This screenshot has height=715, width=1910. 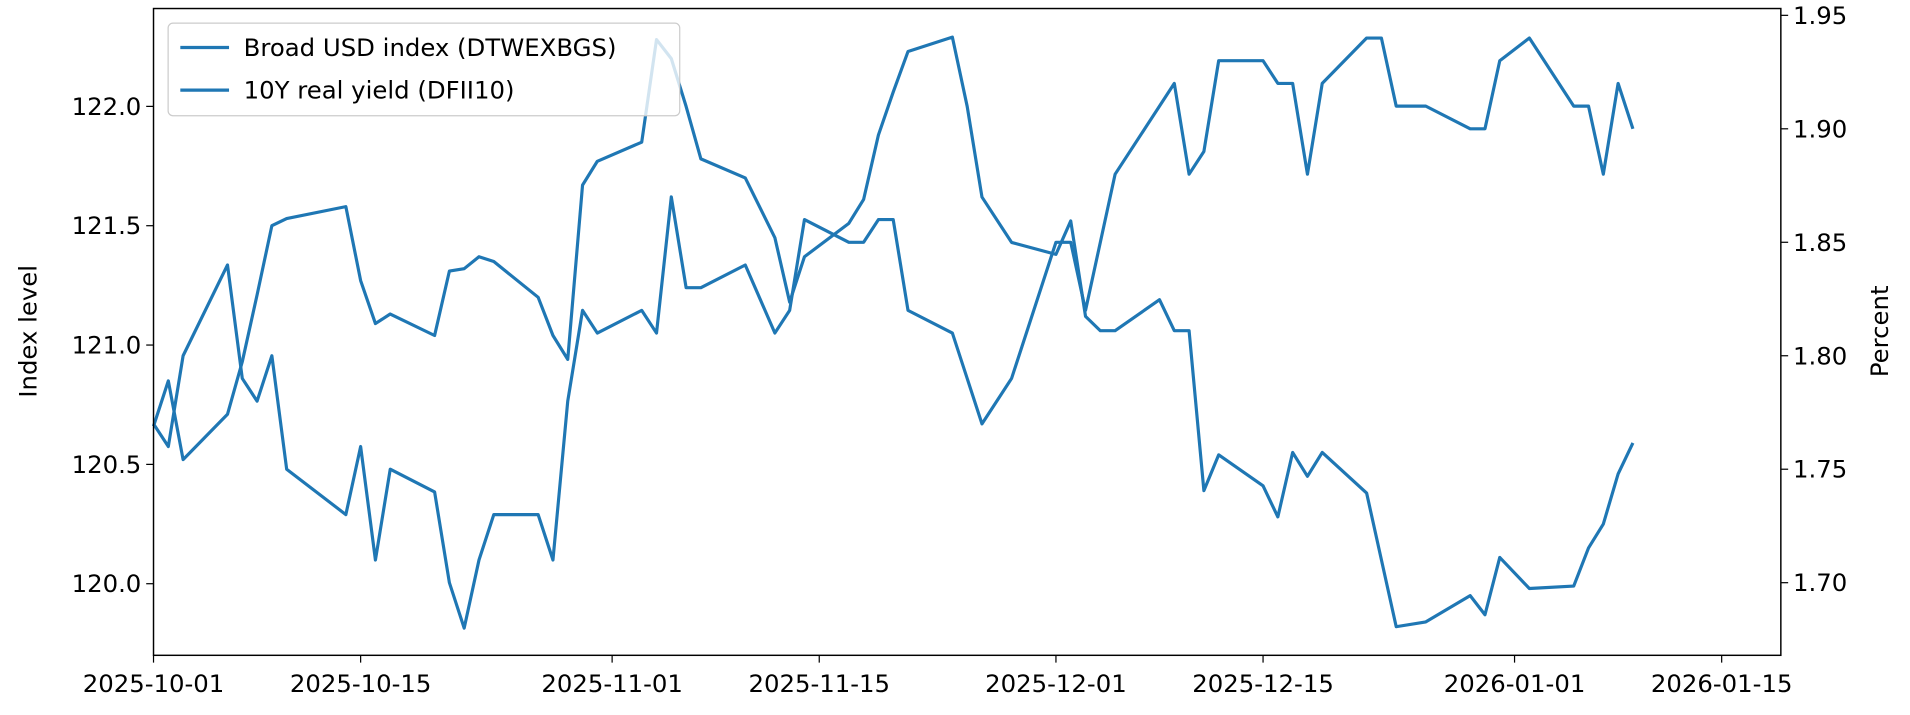 What do you see at coordinates (107, 106) in the screenshot?
I see `y-tick-label: 122.0` at bounding box center [107, 106].